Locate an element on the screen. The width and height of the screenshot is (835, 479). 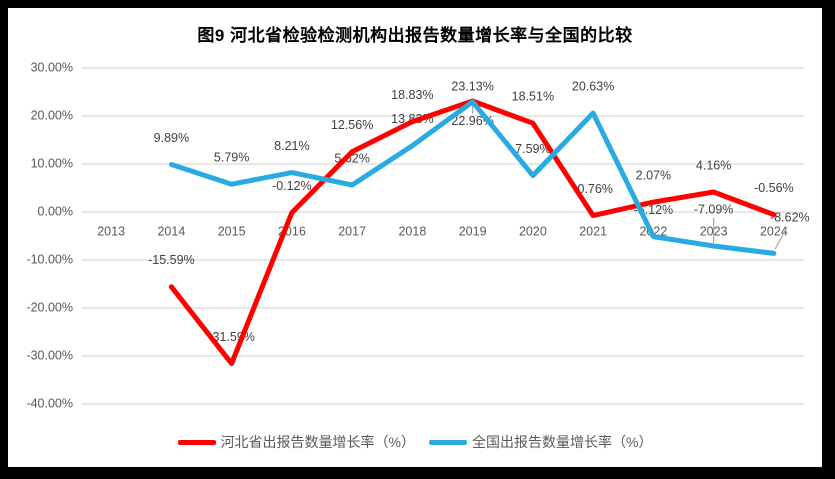
data-label: 5.79% is located at coordinates (231, 158).